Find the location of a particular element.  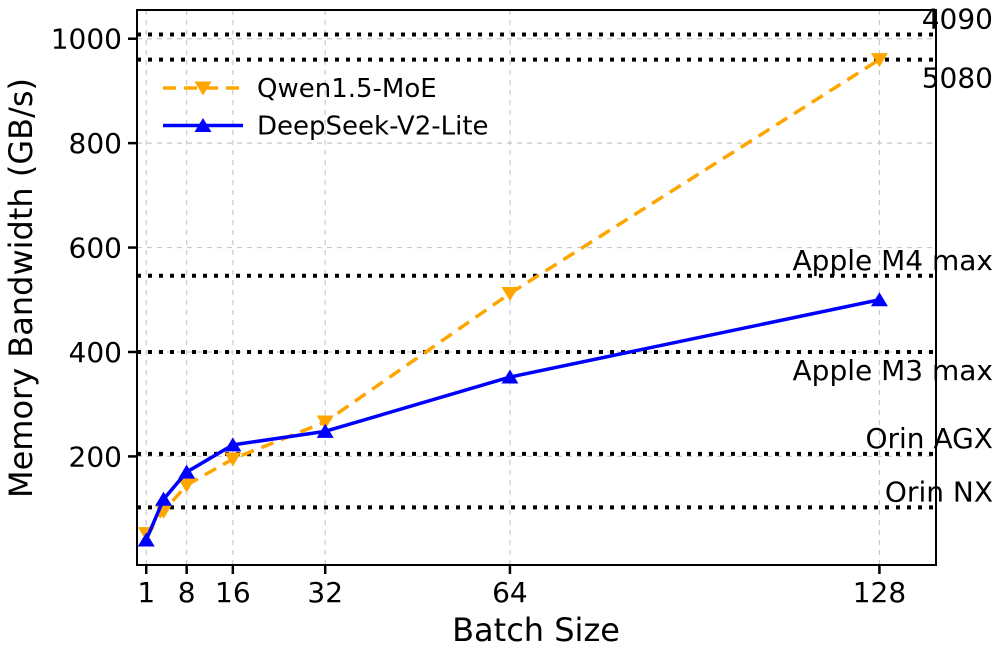

marker-qwen1-5-moe-x16 is located at coordinates (233, 459).